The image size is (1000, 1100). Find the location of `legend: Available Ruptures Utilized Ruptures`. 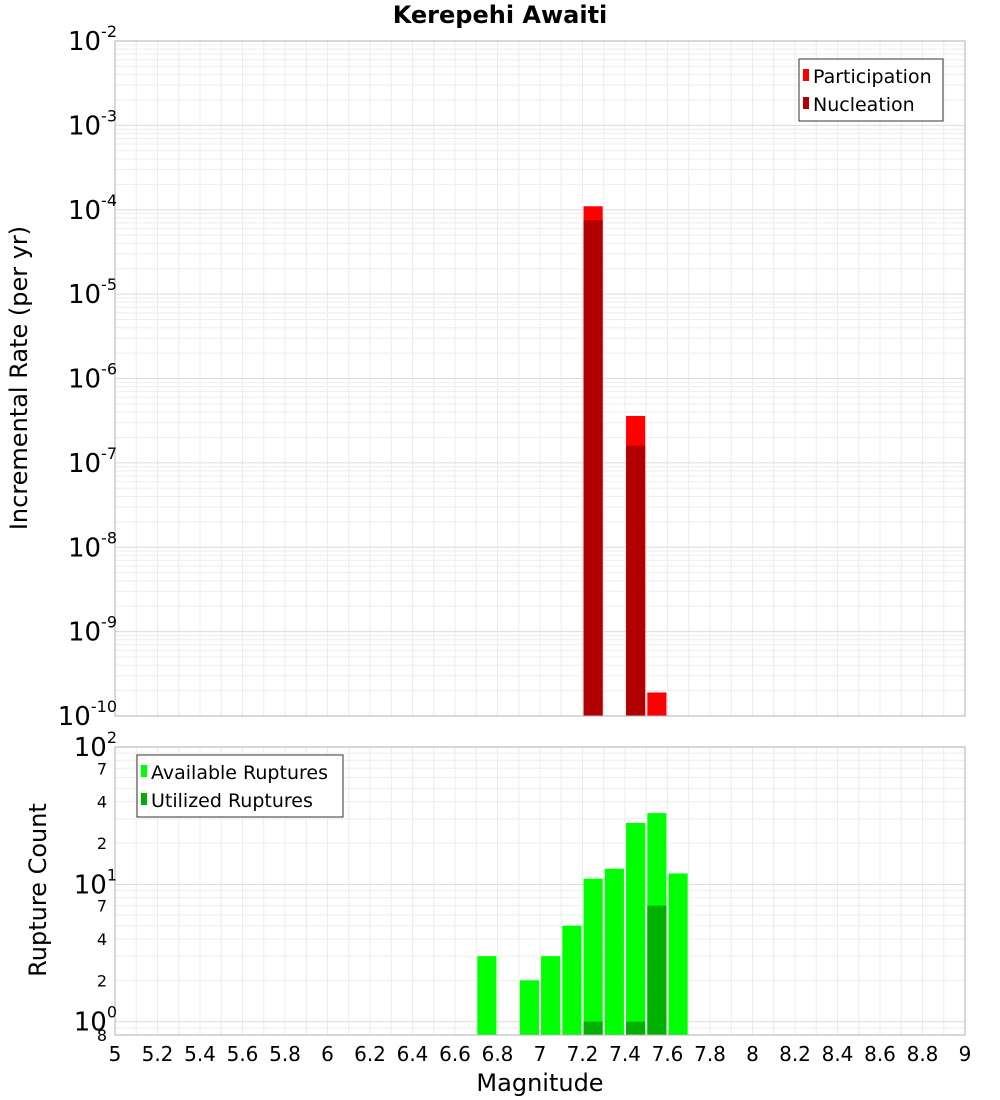

legend: Available Ruptures Utilized Ruptures is located at coordinates (240, 786).